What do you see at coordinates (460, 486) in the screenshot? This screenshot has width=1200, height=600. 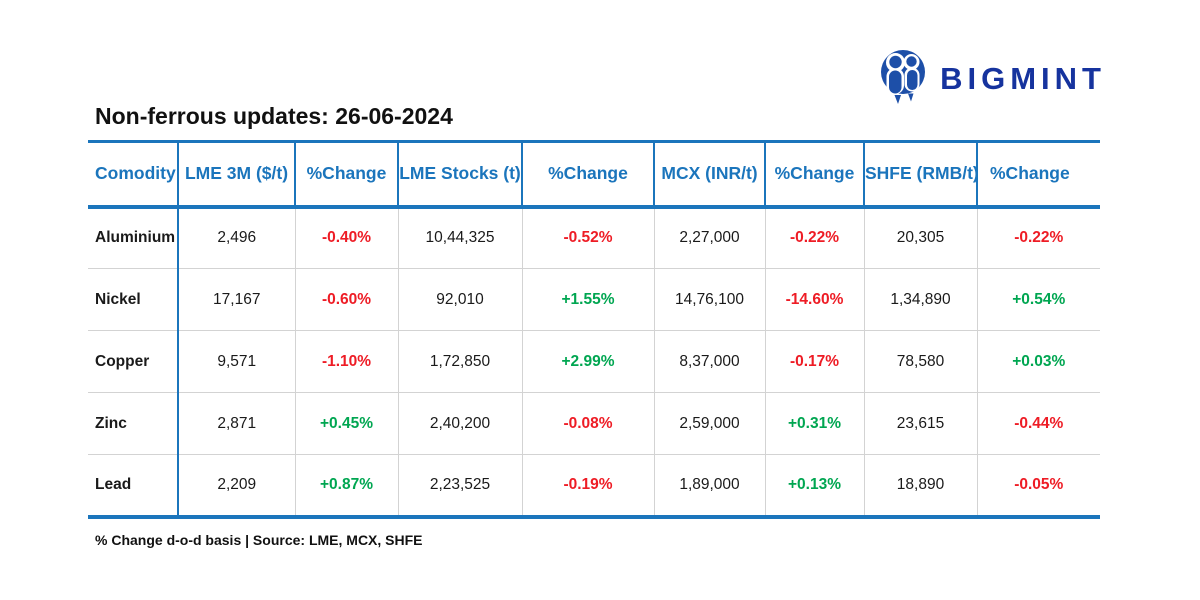 I see `lme-stocks-value-cell: 2,23,525` at bounding box center [460, 486].